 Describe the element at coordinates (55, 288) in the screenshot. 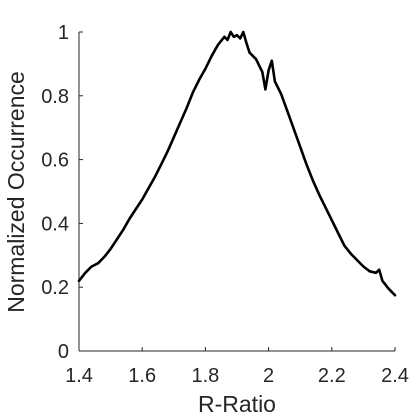

I see `y-tick-label: 0.2` at that location.